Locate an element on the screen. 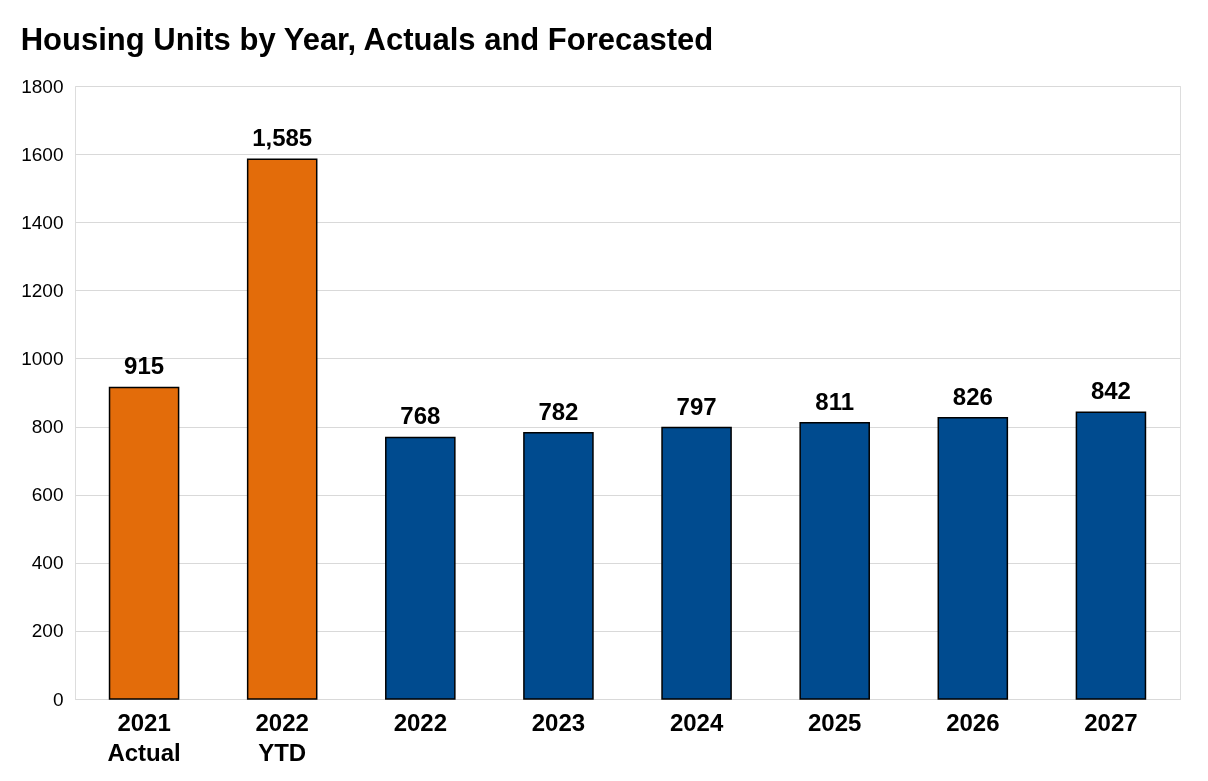 This screenshot has height=781, width=1208. y-tick-label: 1200 is located at coordinates (42, 290).